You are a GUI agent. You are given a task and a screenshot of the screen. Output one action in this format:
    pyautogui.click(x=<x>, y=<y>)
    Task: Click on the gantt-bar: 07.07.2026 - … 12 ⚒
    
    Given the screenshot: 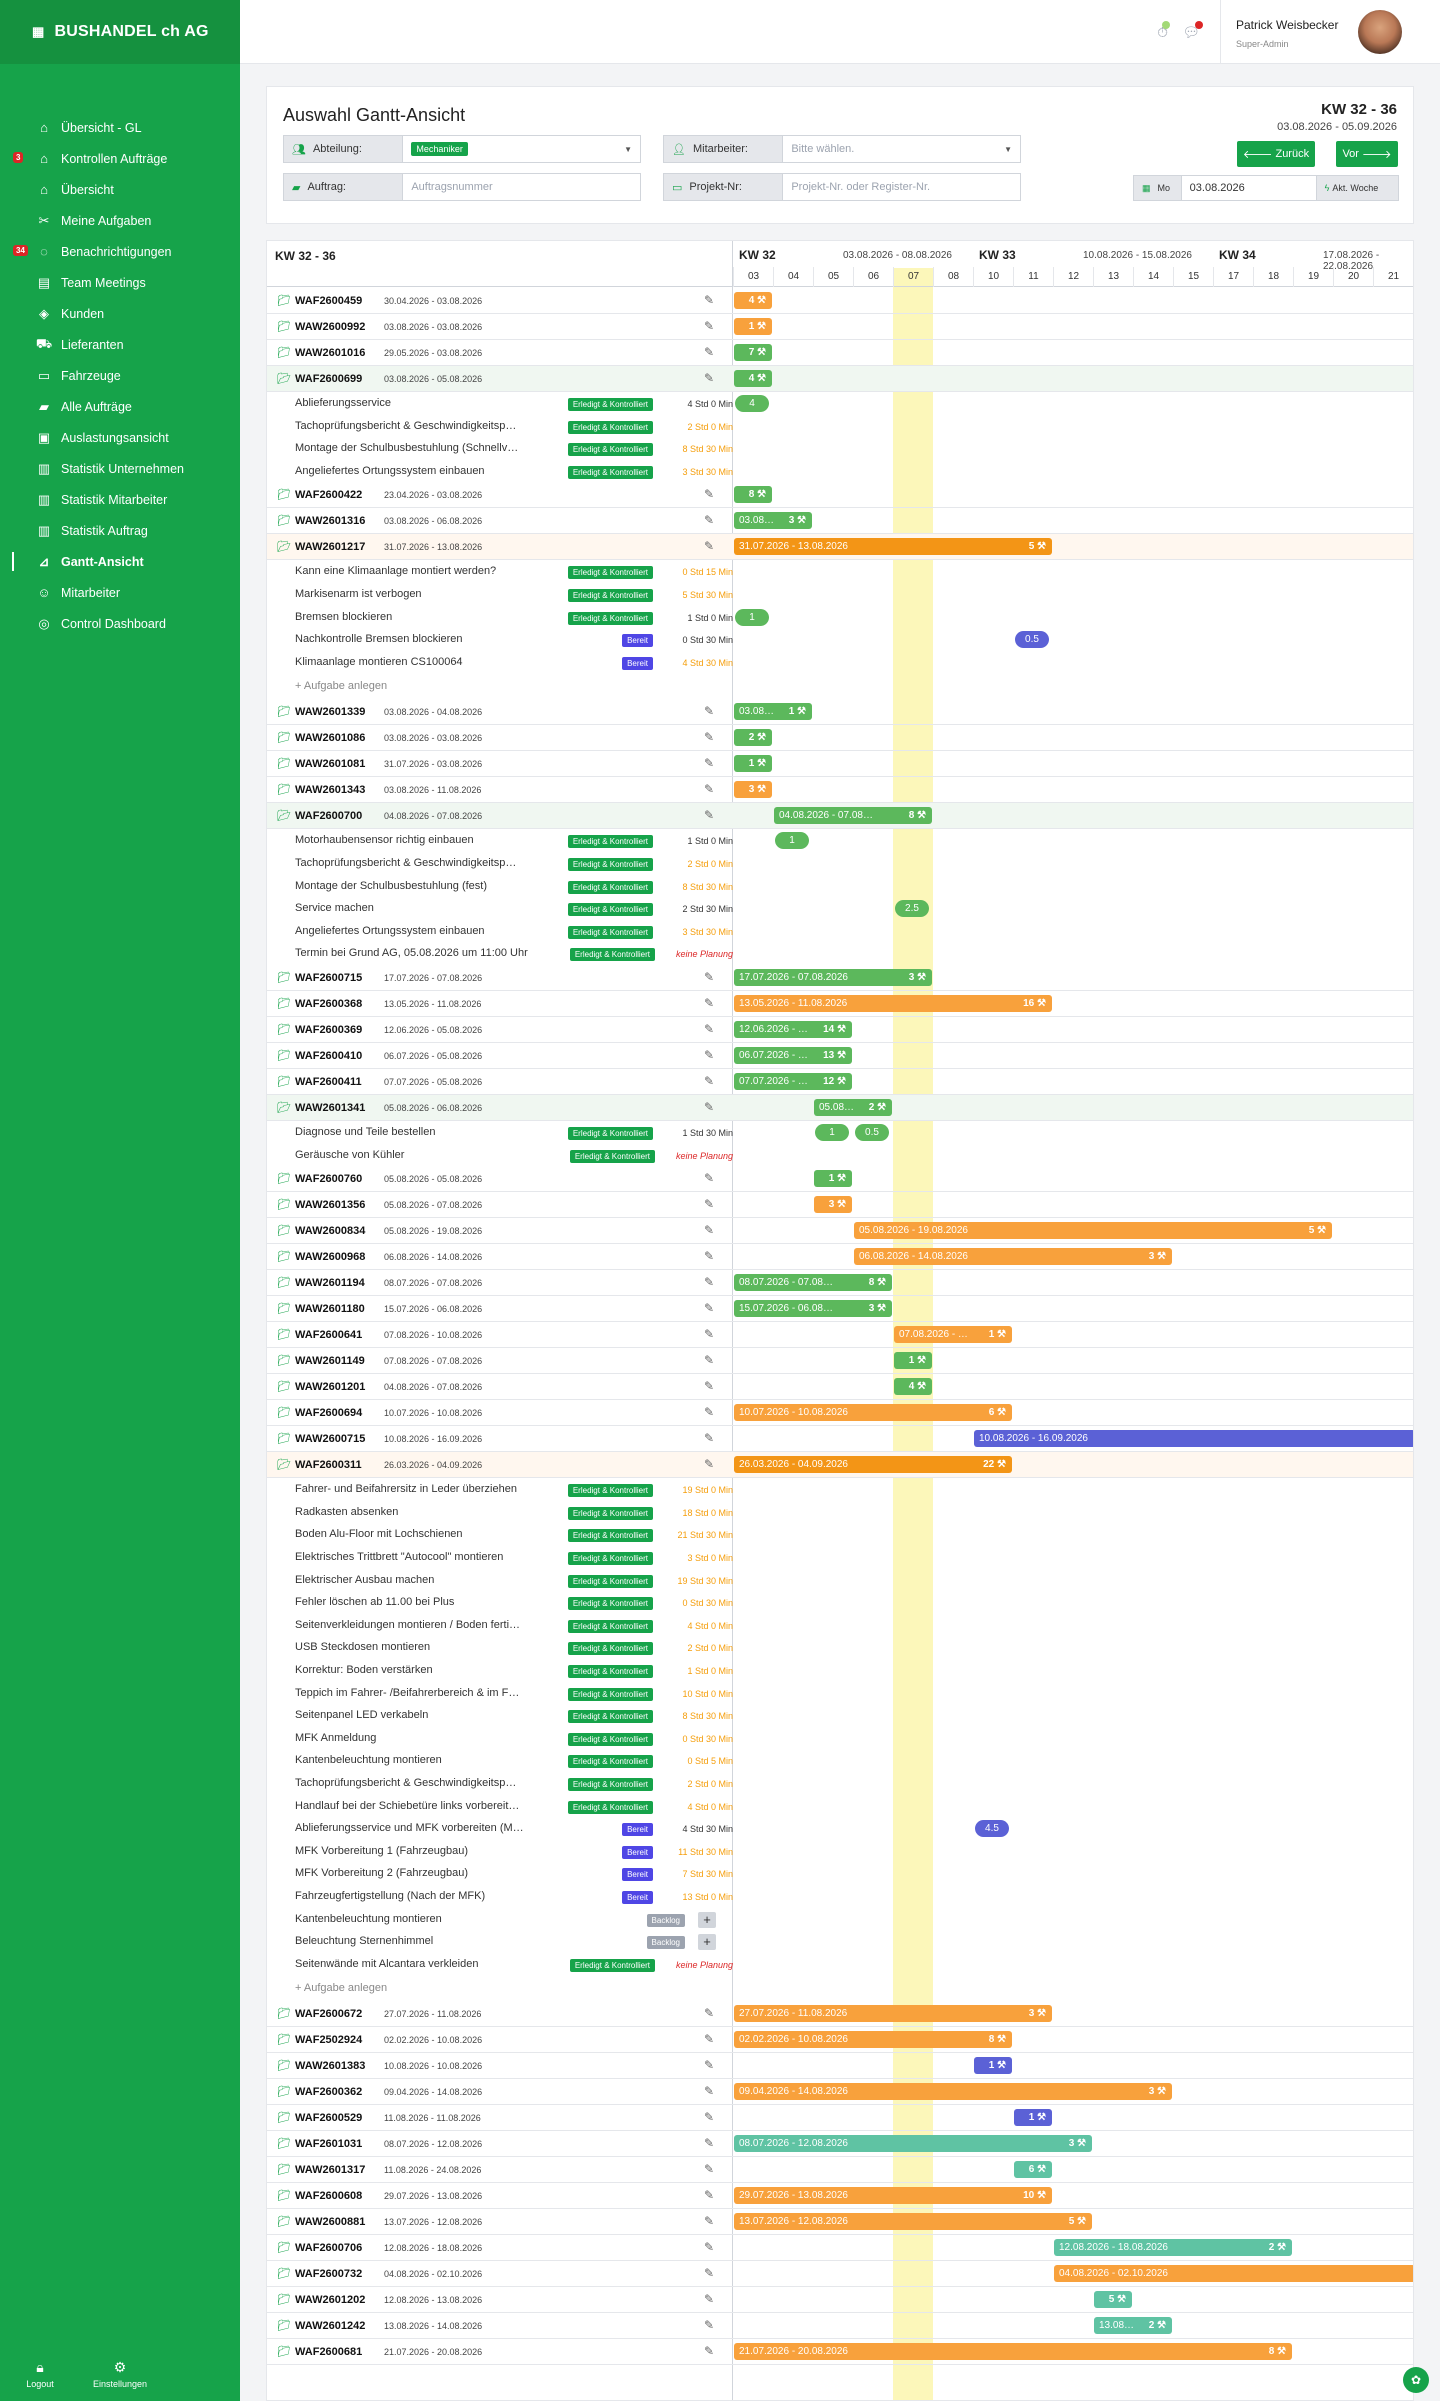 What is the action you would take?
    pyautogui.click(x=793, y=1081)
    